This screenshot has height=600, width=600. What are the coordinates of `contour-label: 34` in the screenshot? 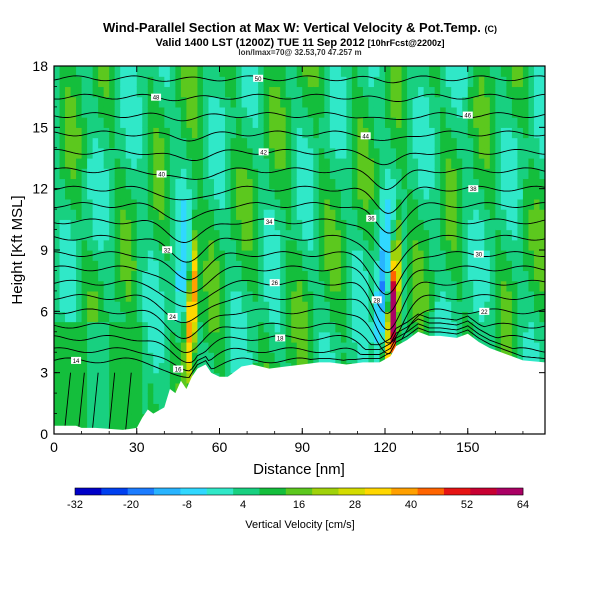 It's located at (269, 223).